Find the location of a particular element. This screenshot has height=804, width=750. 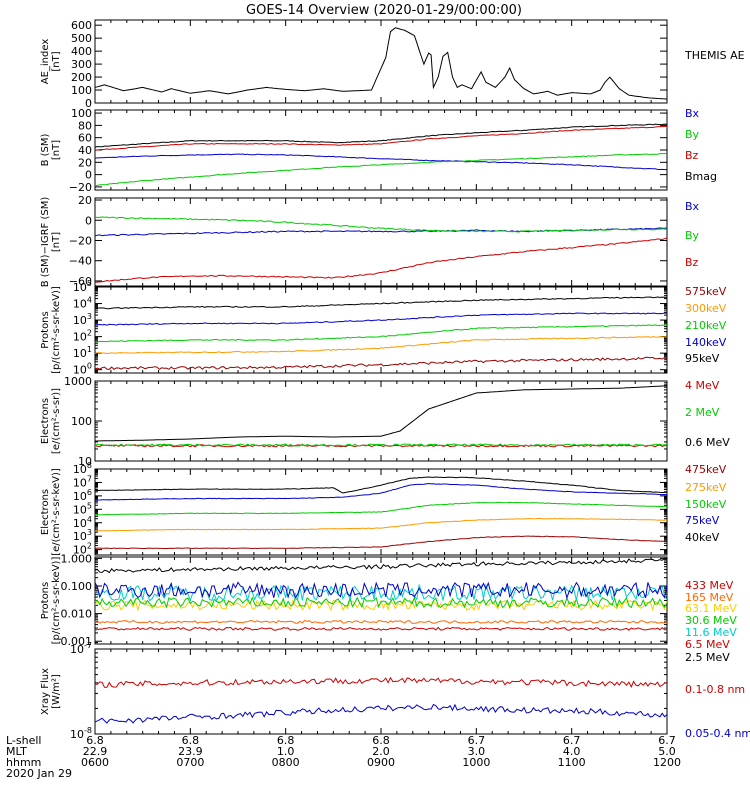

series-line-475kev is located at coordinates (381, 542).